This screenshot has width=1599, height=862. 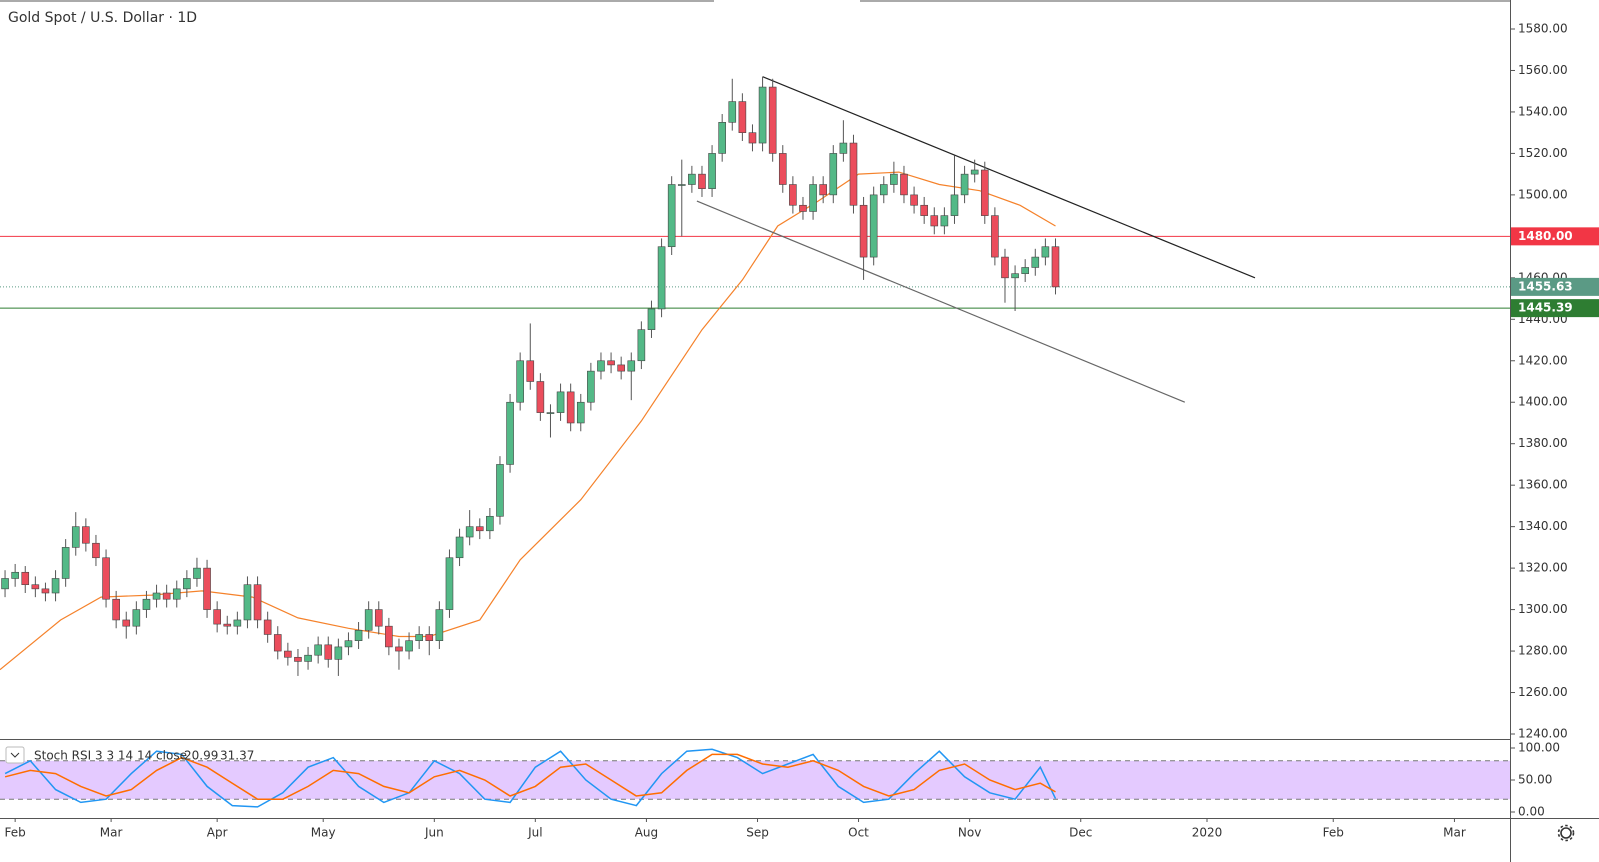 I want to click on x-tick-label: Feb, so click(x=15, y=833).